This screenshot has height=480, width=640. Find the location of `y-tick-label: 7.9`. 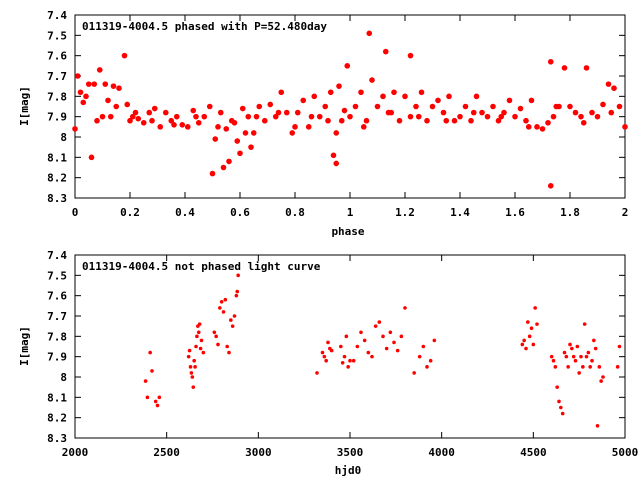

y-tick-label: 7.9 is located at coordinates (57, 117).